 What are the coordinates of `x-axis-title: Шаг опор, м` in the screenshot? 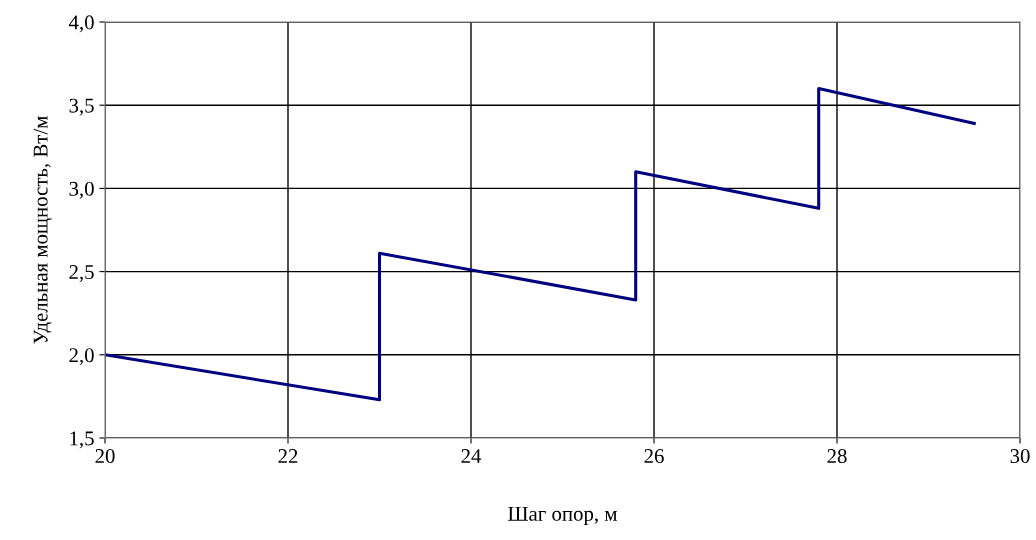 It's located at (563, 516).